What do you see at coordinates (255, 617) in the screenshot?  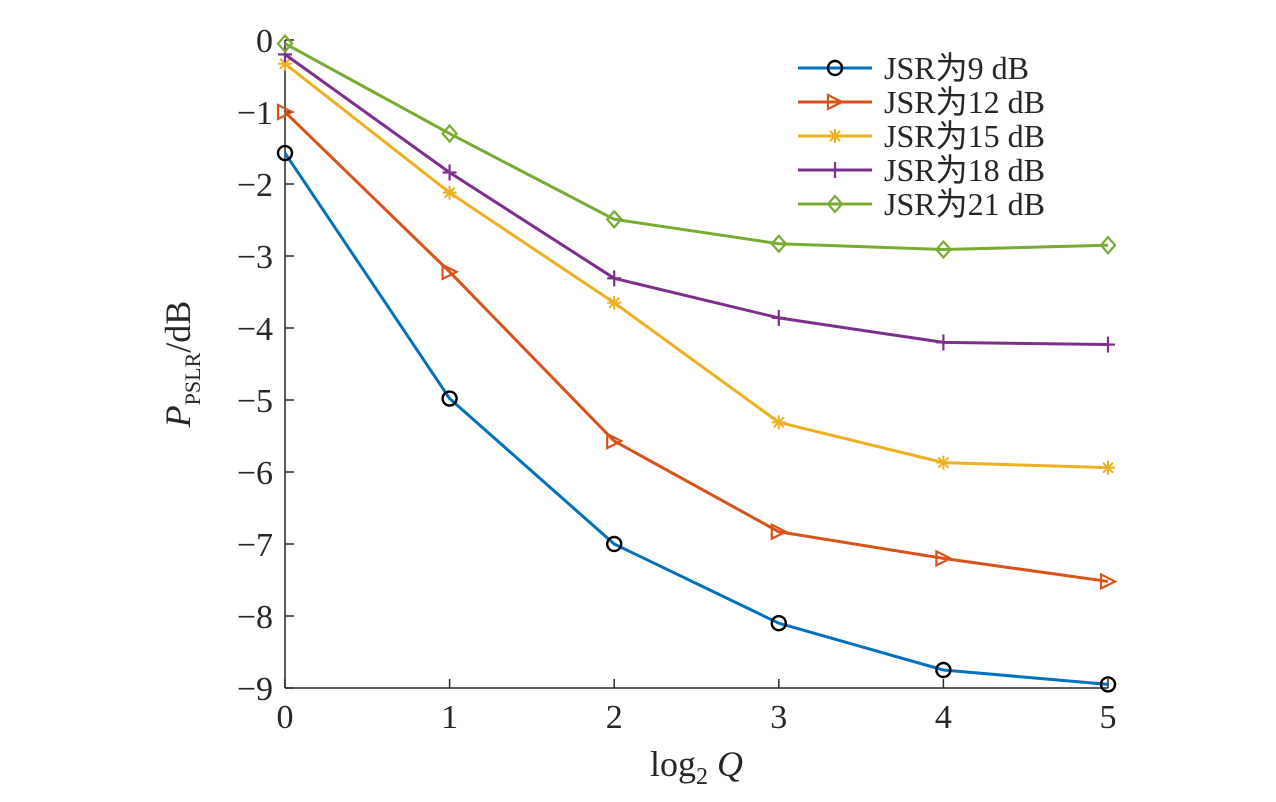 I see `y-tick-label: −8` at bounding box center [255, 617].